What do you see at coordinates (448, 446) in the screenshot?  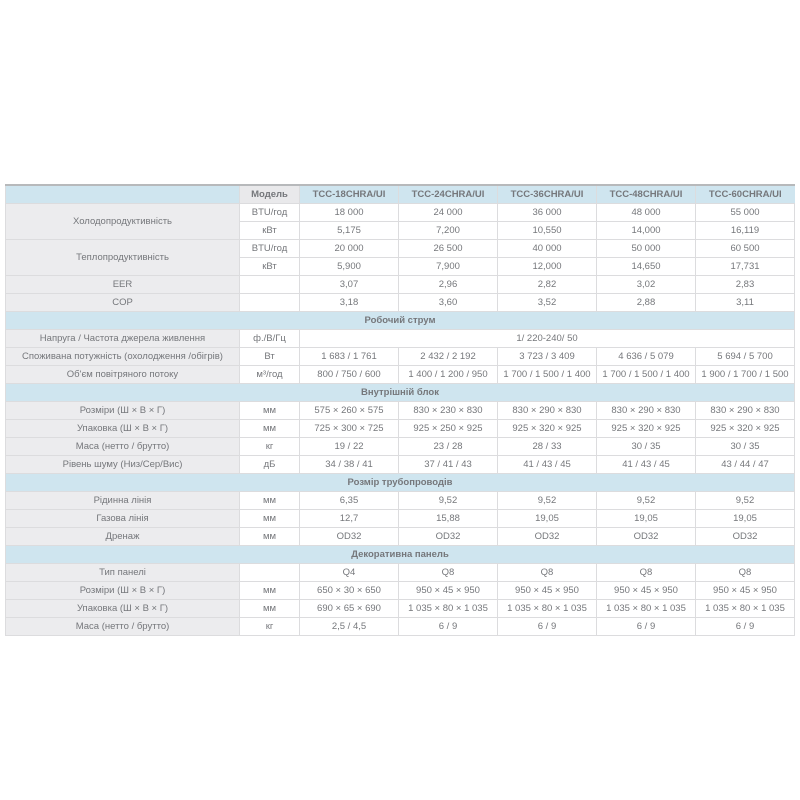 I see `value-cell: 23 / 28` at bounding box center [448, 446].